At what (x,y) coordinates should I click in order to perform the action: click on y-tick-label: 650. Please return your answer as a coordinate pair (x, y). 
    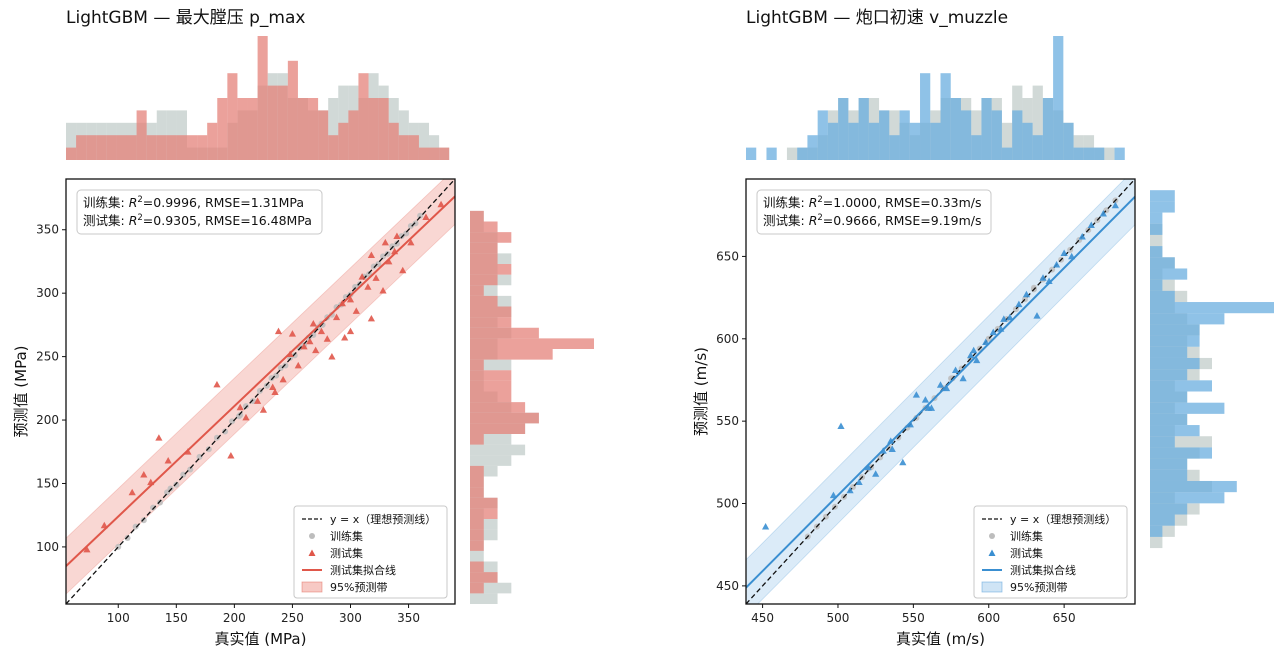
    Looking at the image, I should click on (727, 256).